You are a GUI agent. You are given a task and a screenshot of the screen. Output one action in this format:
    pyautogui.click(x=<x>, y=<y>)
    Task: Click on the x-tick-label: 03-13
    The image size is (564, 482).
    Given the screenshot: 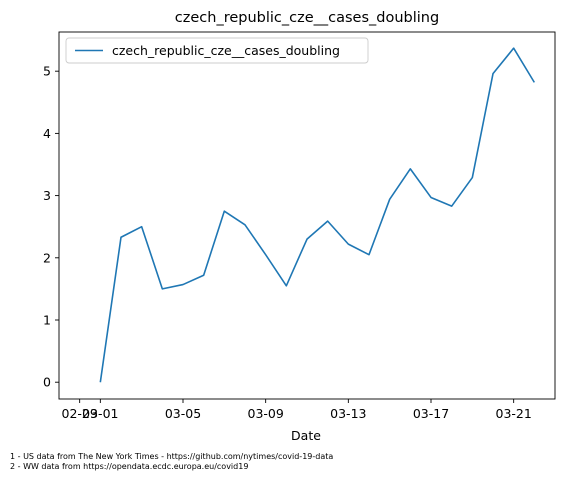 What is the action you would take?
    pyautogui.click(x=348, y=413)
    